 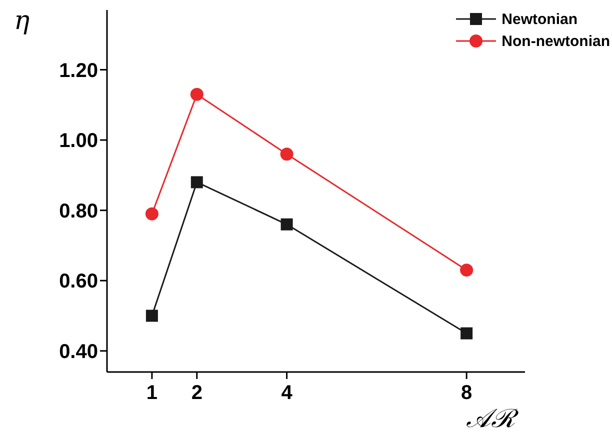 I want to click on y-axis-title: η, so click(x=22, y=21).